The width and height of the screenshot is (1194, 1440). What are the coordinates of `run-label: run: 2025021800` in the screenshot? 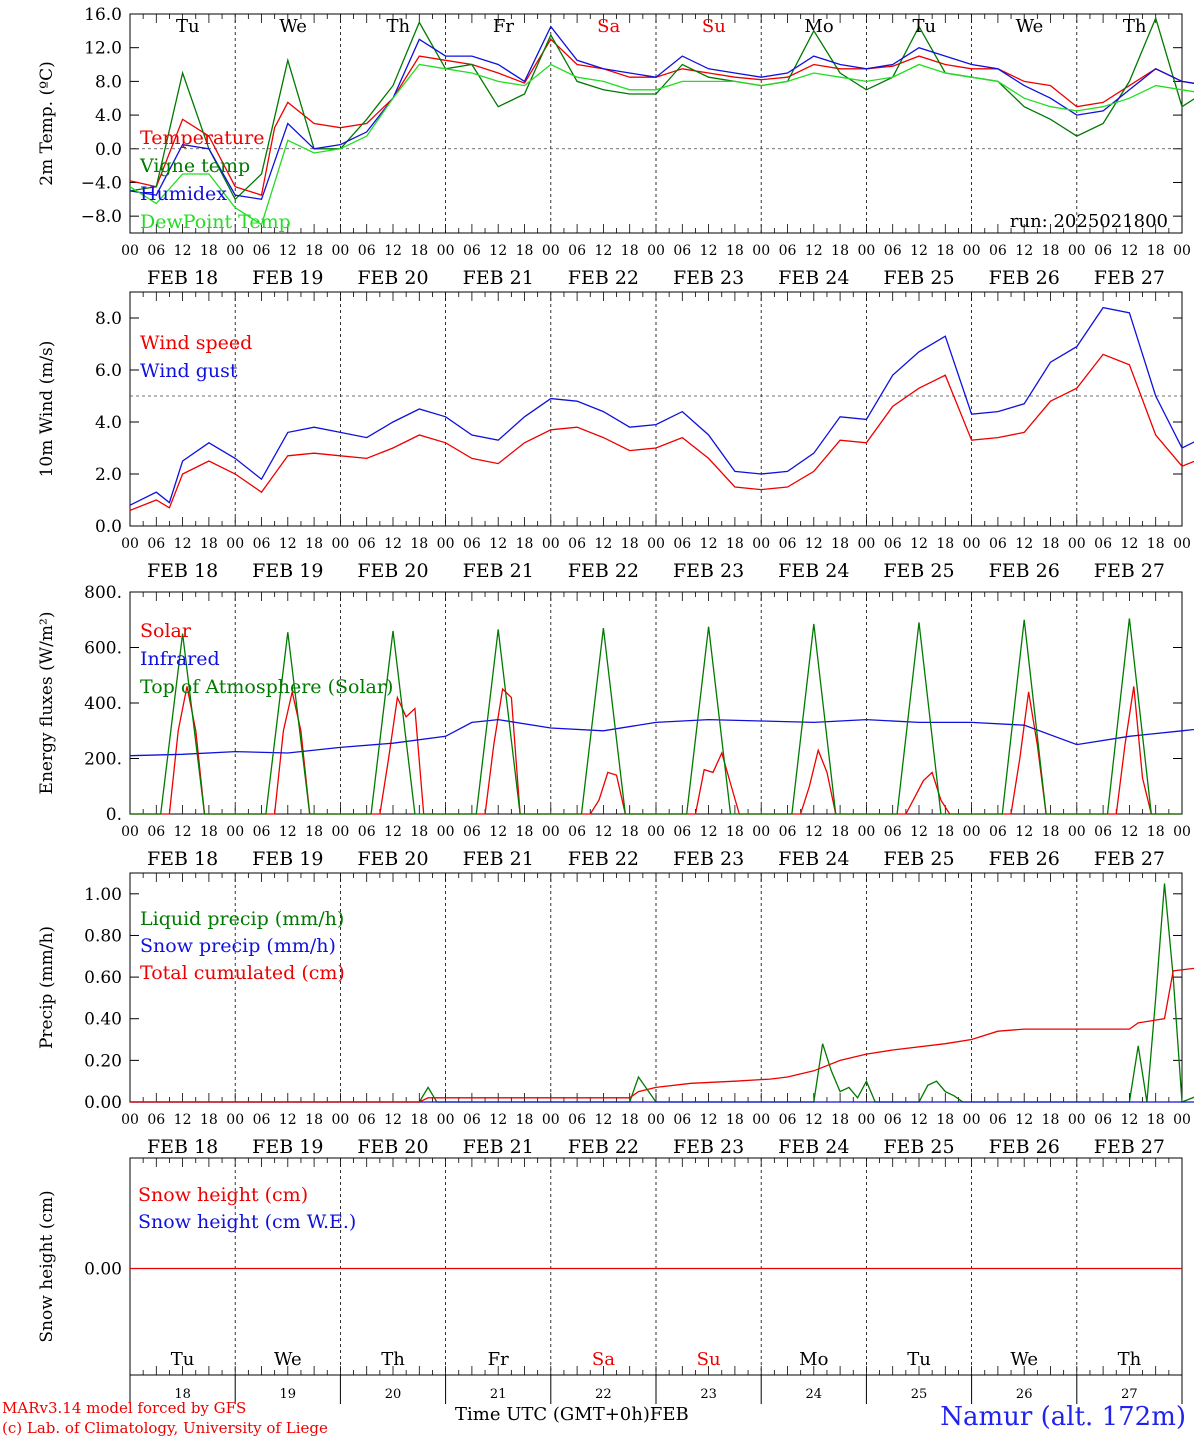 It's located at (1089, 221).